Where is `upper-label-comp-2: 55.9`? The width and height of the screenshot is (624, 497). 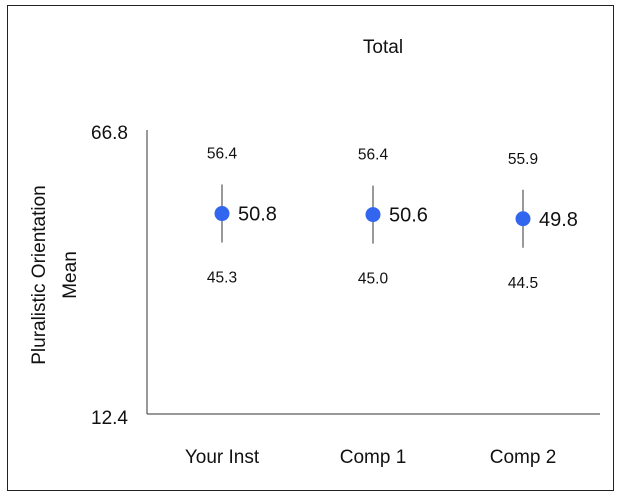 upper-label-comp-2: 55.9 is located at coordinates (523, 159).